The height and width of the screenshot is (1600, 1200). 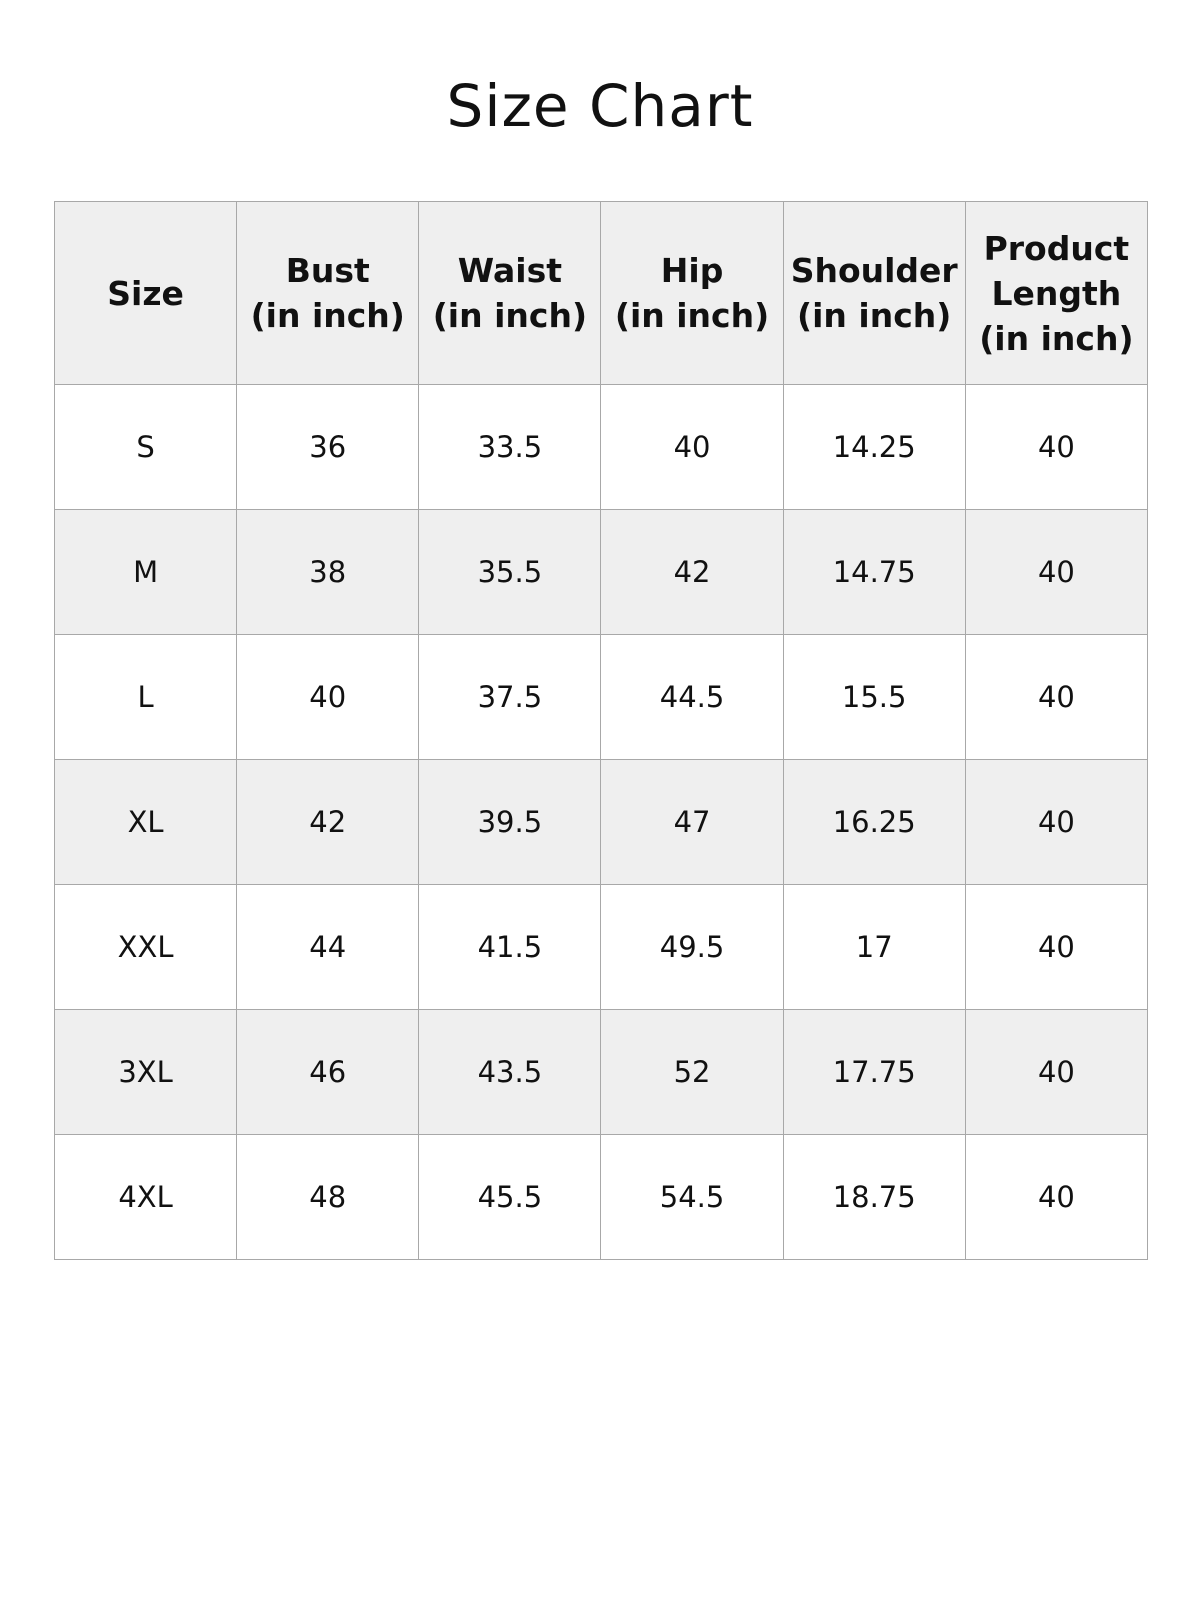 I want to click on table-row: XXL 44 41.5 49.5 17 40, so click(x=601, y=947).